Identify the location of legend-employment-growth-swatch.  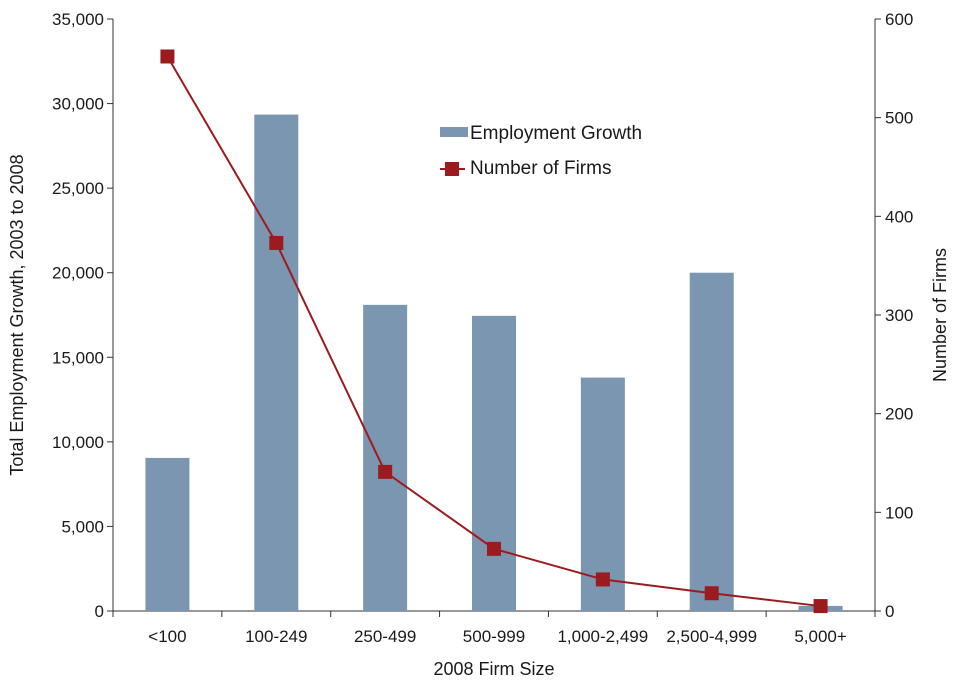
(454, 132).